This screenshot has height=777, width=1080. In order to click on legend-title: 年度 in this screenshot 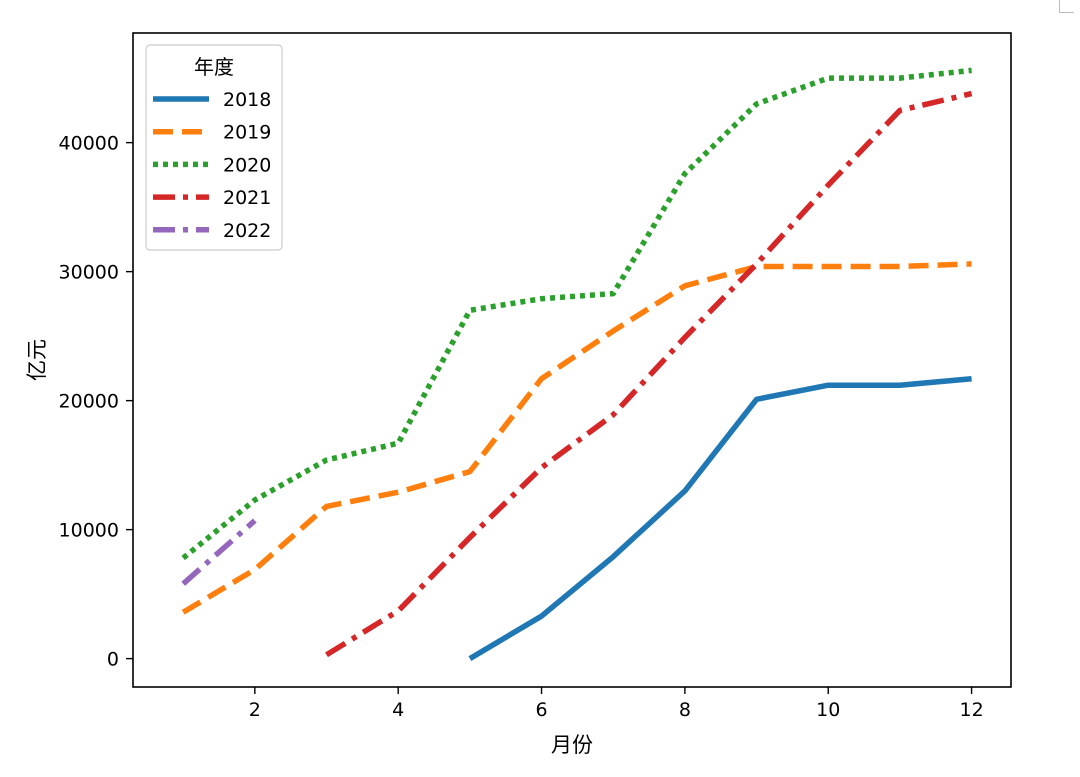, I will do `click(214, 67)`.